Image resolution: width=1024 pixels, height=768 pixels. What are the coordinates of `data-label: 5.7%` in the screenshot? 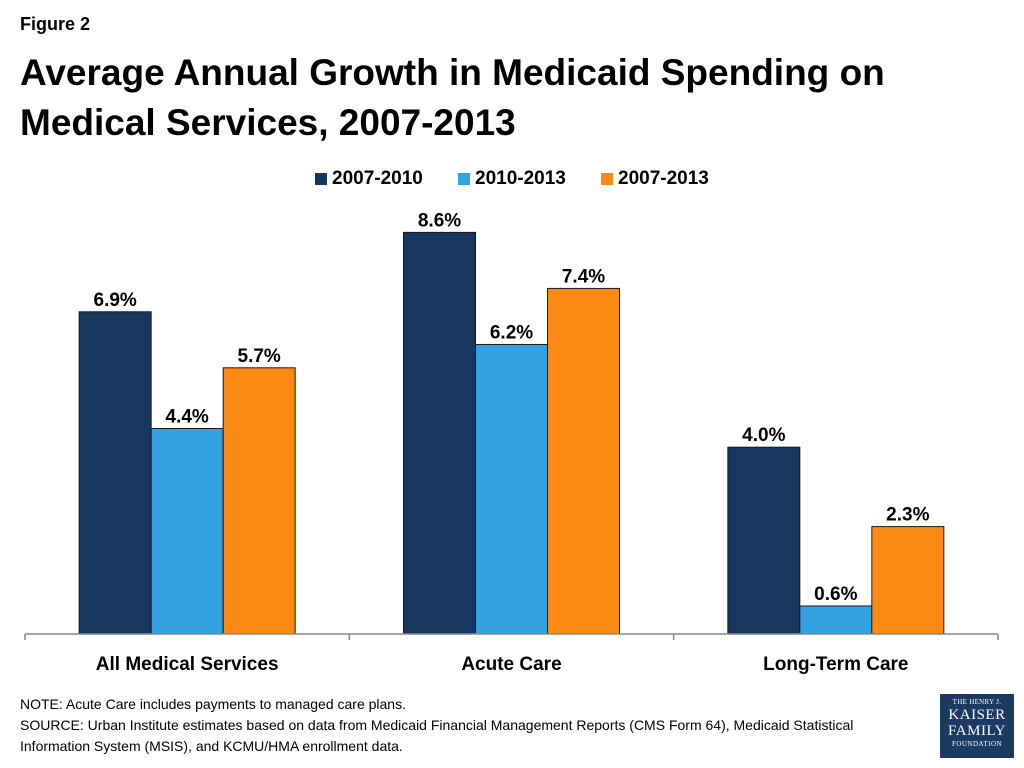 It's located at (259, 356).